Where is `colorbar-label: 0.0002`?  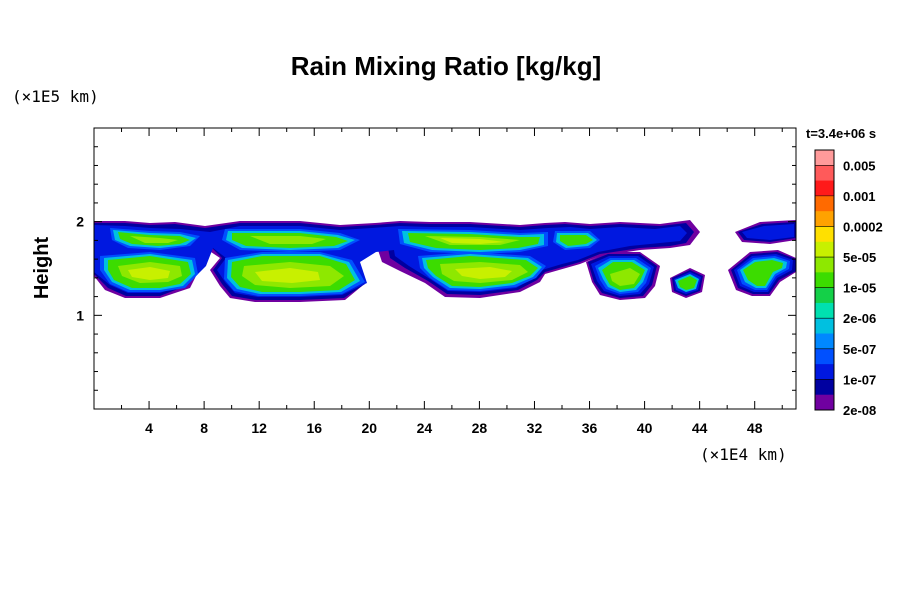
colorbar-label: 0.0002 is located at coordinates (863, 226).